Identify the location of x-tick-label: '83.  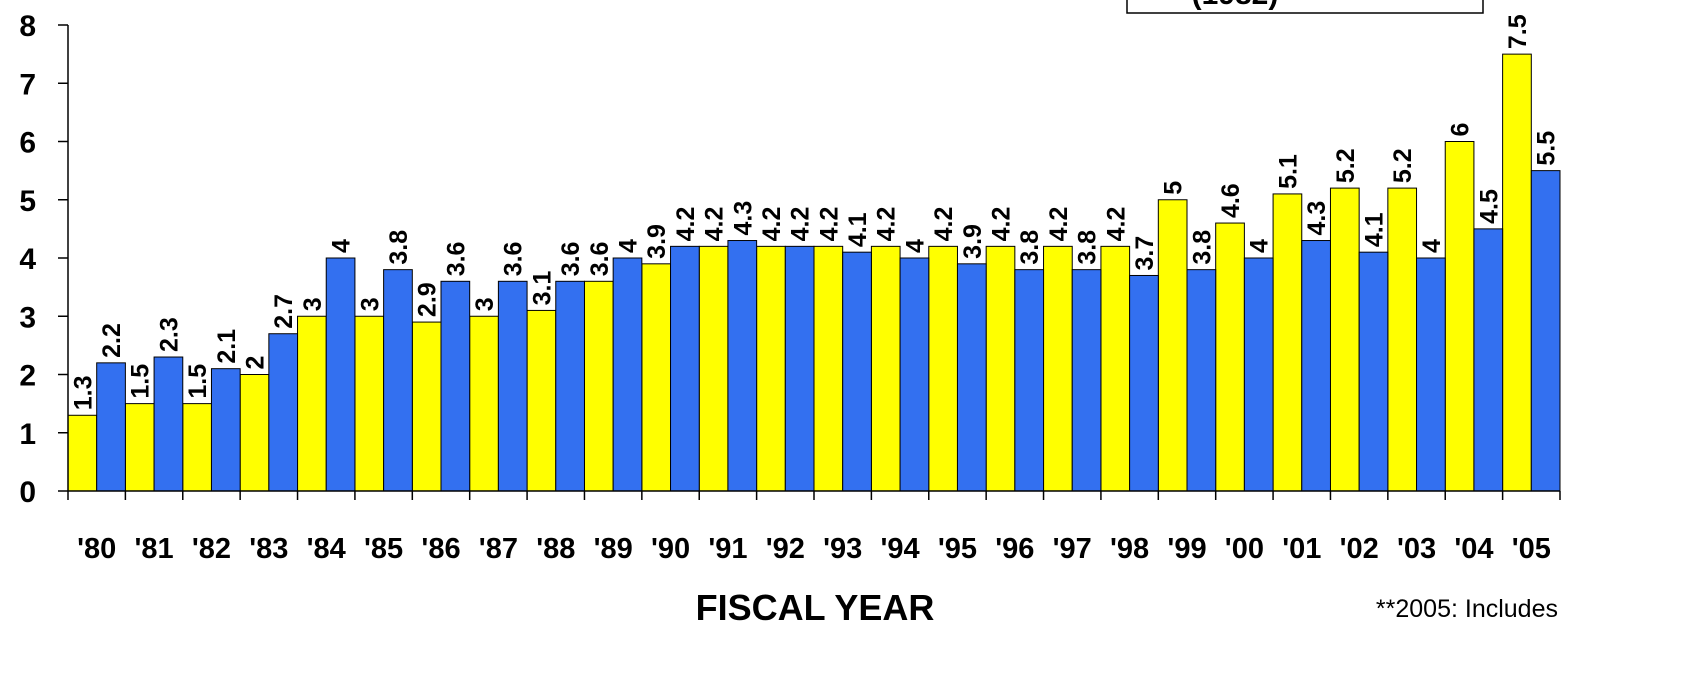
(268, 549).